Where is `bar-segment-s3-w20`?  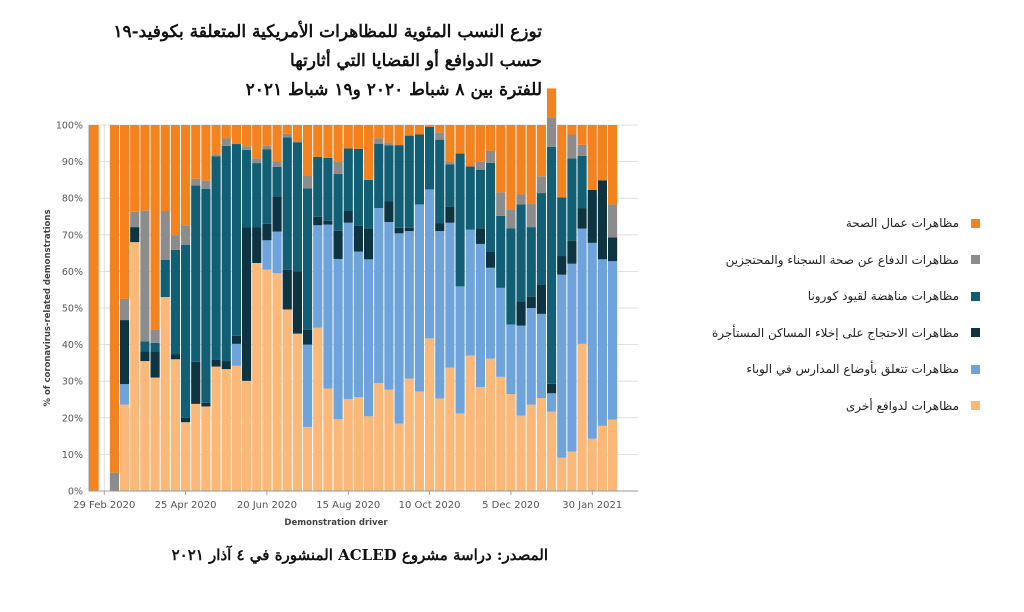
bar-segment-s3-w20 is located at coordinates (297, 207).